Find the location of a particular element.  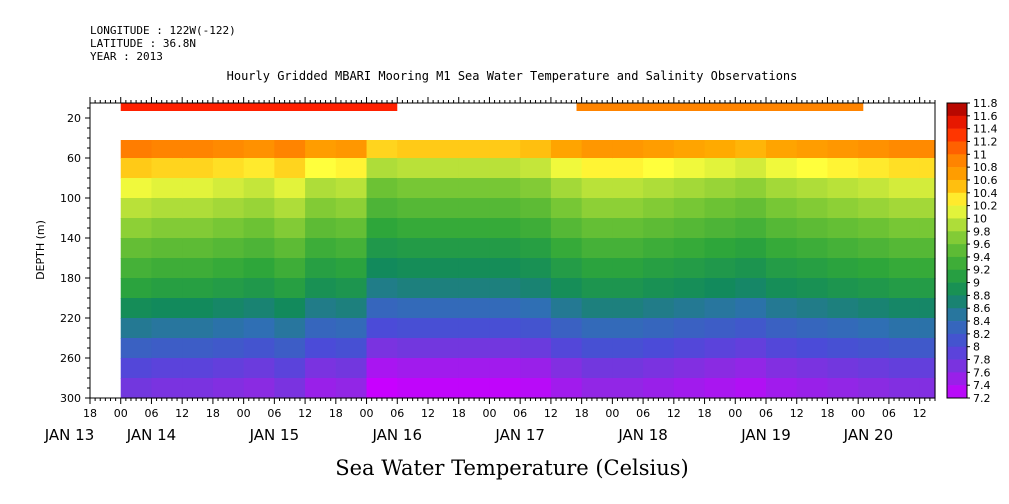

colorbar-label: 9.8 is located at coordinates (982, 231).